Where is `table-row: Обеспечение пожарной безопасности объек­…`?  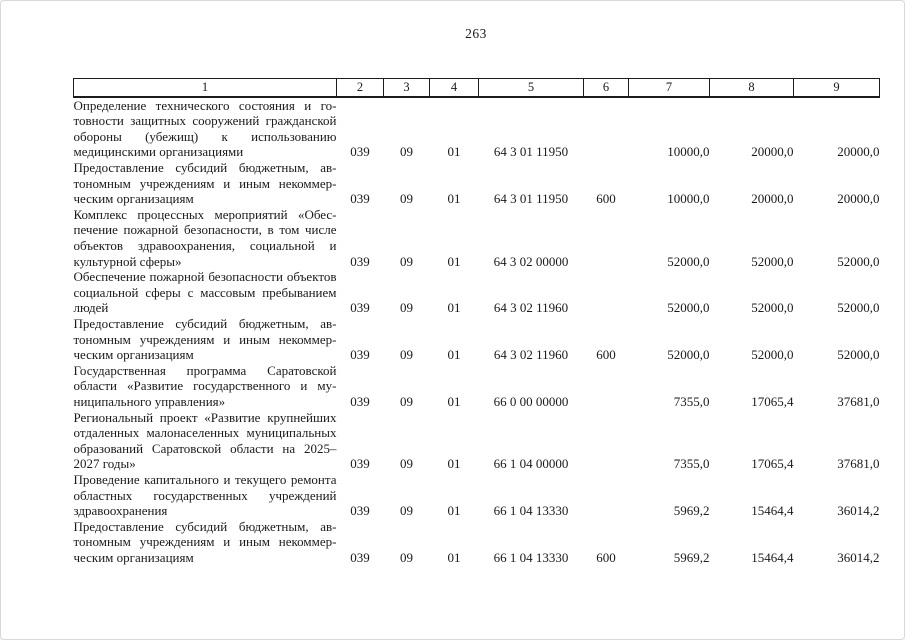 table-row: Обеспечение пожарной безопасности объек­… is located at coordinates (477, 292).